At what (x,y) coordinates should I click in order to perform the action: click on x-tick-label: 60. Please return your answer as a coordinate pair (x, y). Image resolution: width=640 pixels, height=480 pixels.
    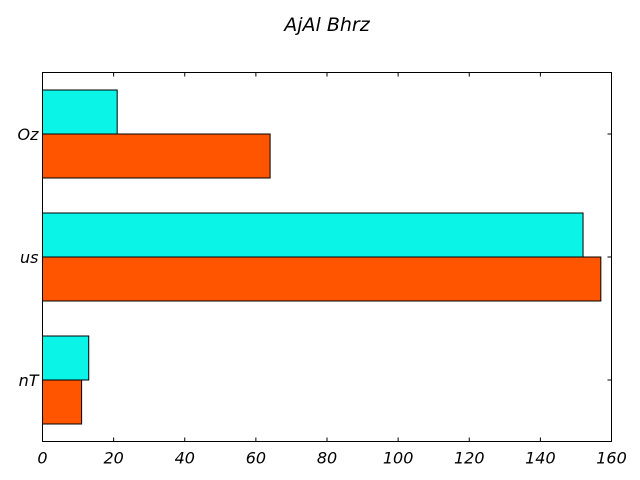
    Looking at the image, I should click on (256, 458).